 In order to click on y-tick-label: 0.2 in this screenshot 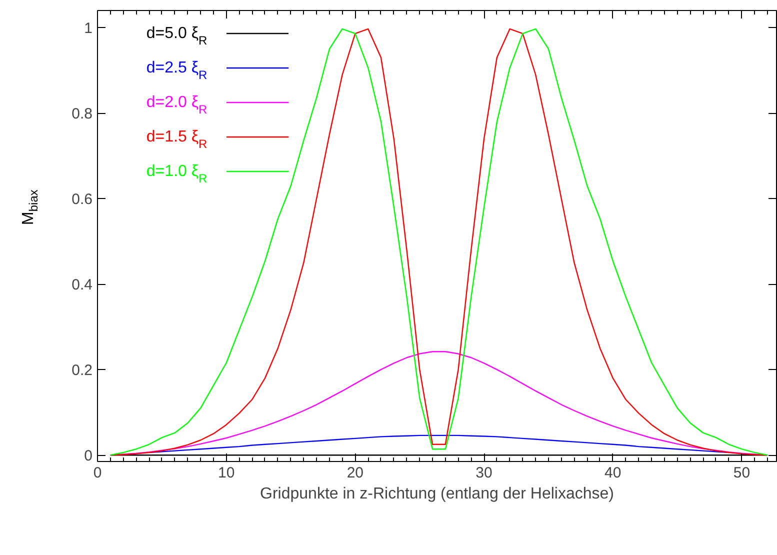, I will do `click(82, 371)`.